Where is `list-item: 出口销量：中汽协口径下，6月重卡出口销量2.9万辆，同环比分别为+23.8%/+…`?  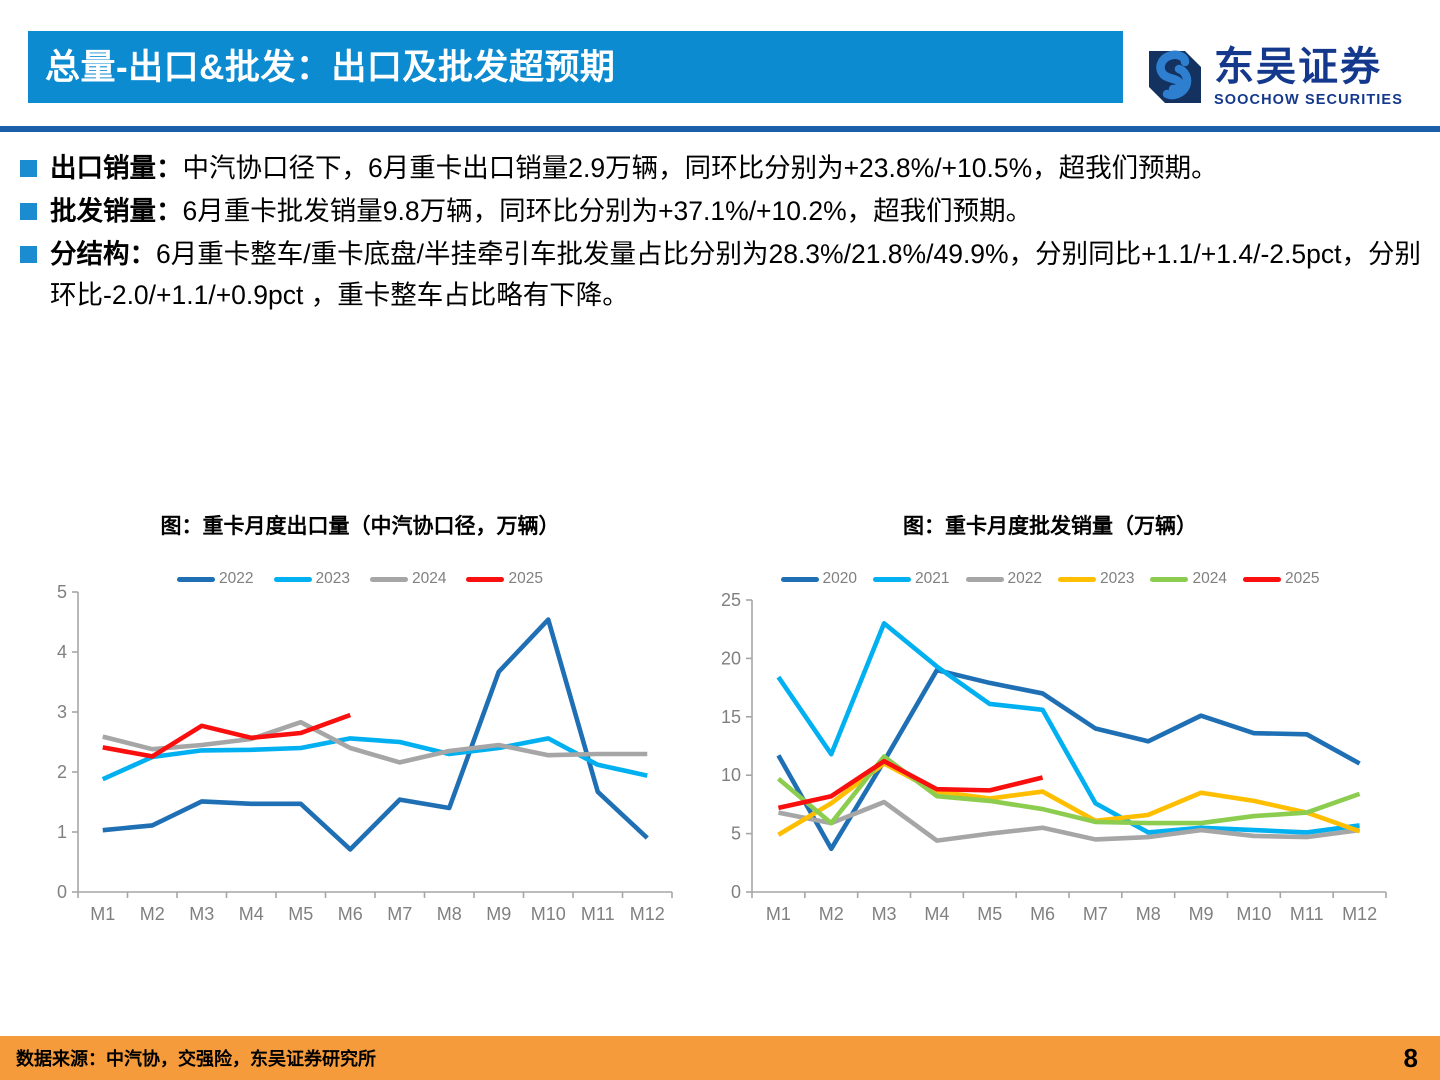
list-item: 出口销量：中汽协口径下，6月重卡出口销量2.9万辆，同环比分别为+23.8%/+… is located at coordinates (720, 168).